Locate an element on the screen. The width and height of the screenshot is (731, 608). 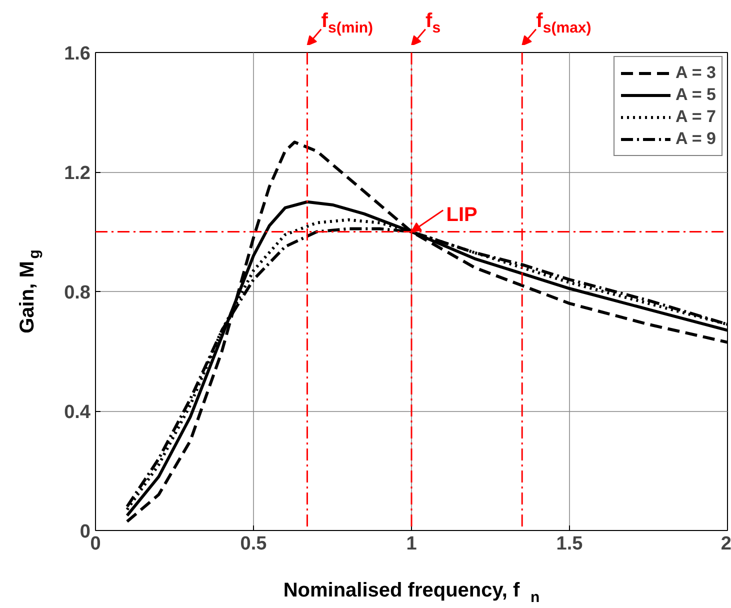
legend-label: A = 9 is located at coordinates (696, 139).